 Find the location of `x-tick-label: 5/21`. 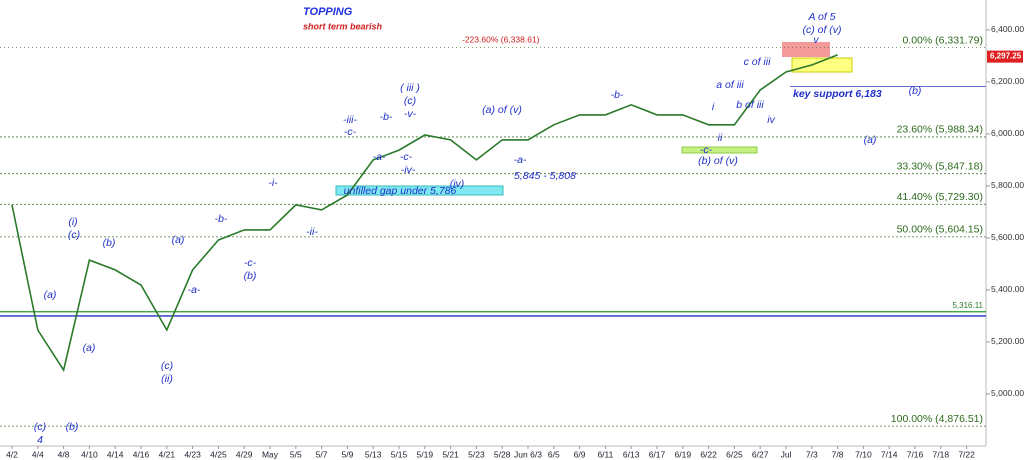

x-tick-label: 5/21 is located at coordinates (450, 454).